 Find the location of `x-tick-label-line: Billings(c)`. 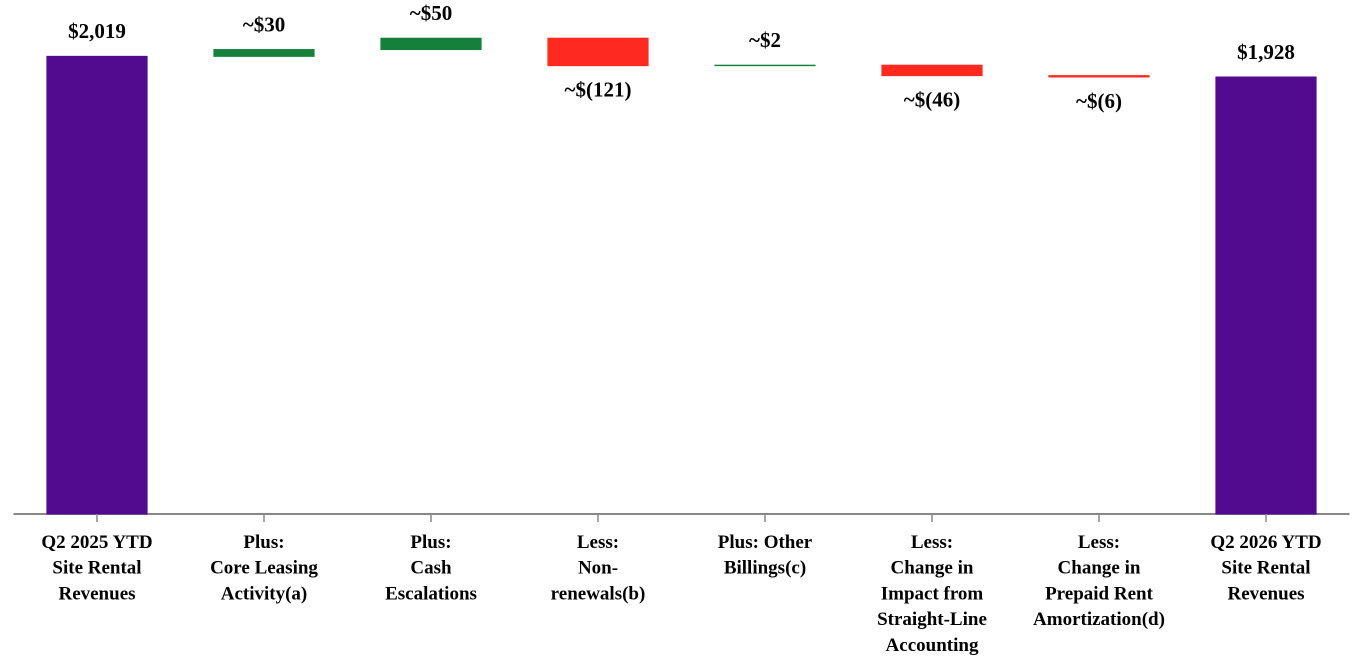

x-tick-label-line: Billings(c) is located at coordinates (765, 568).